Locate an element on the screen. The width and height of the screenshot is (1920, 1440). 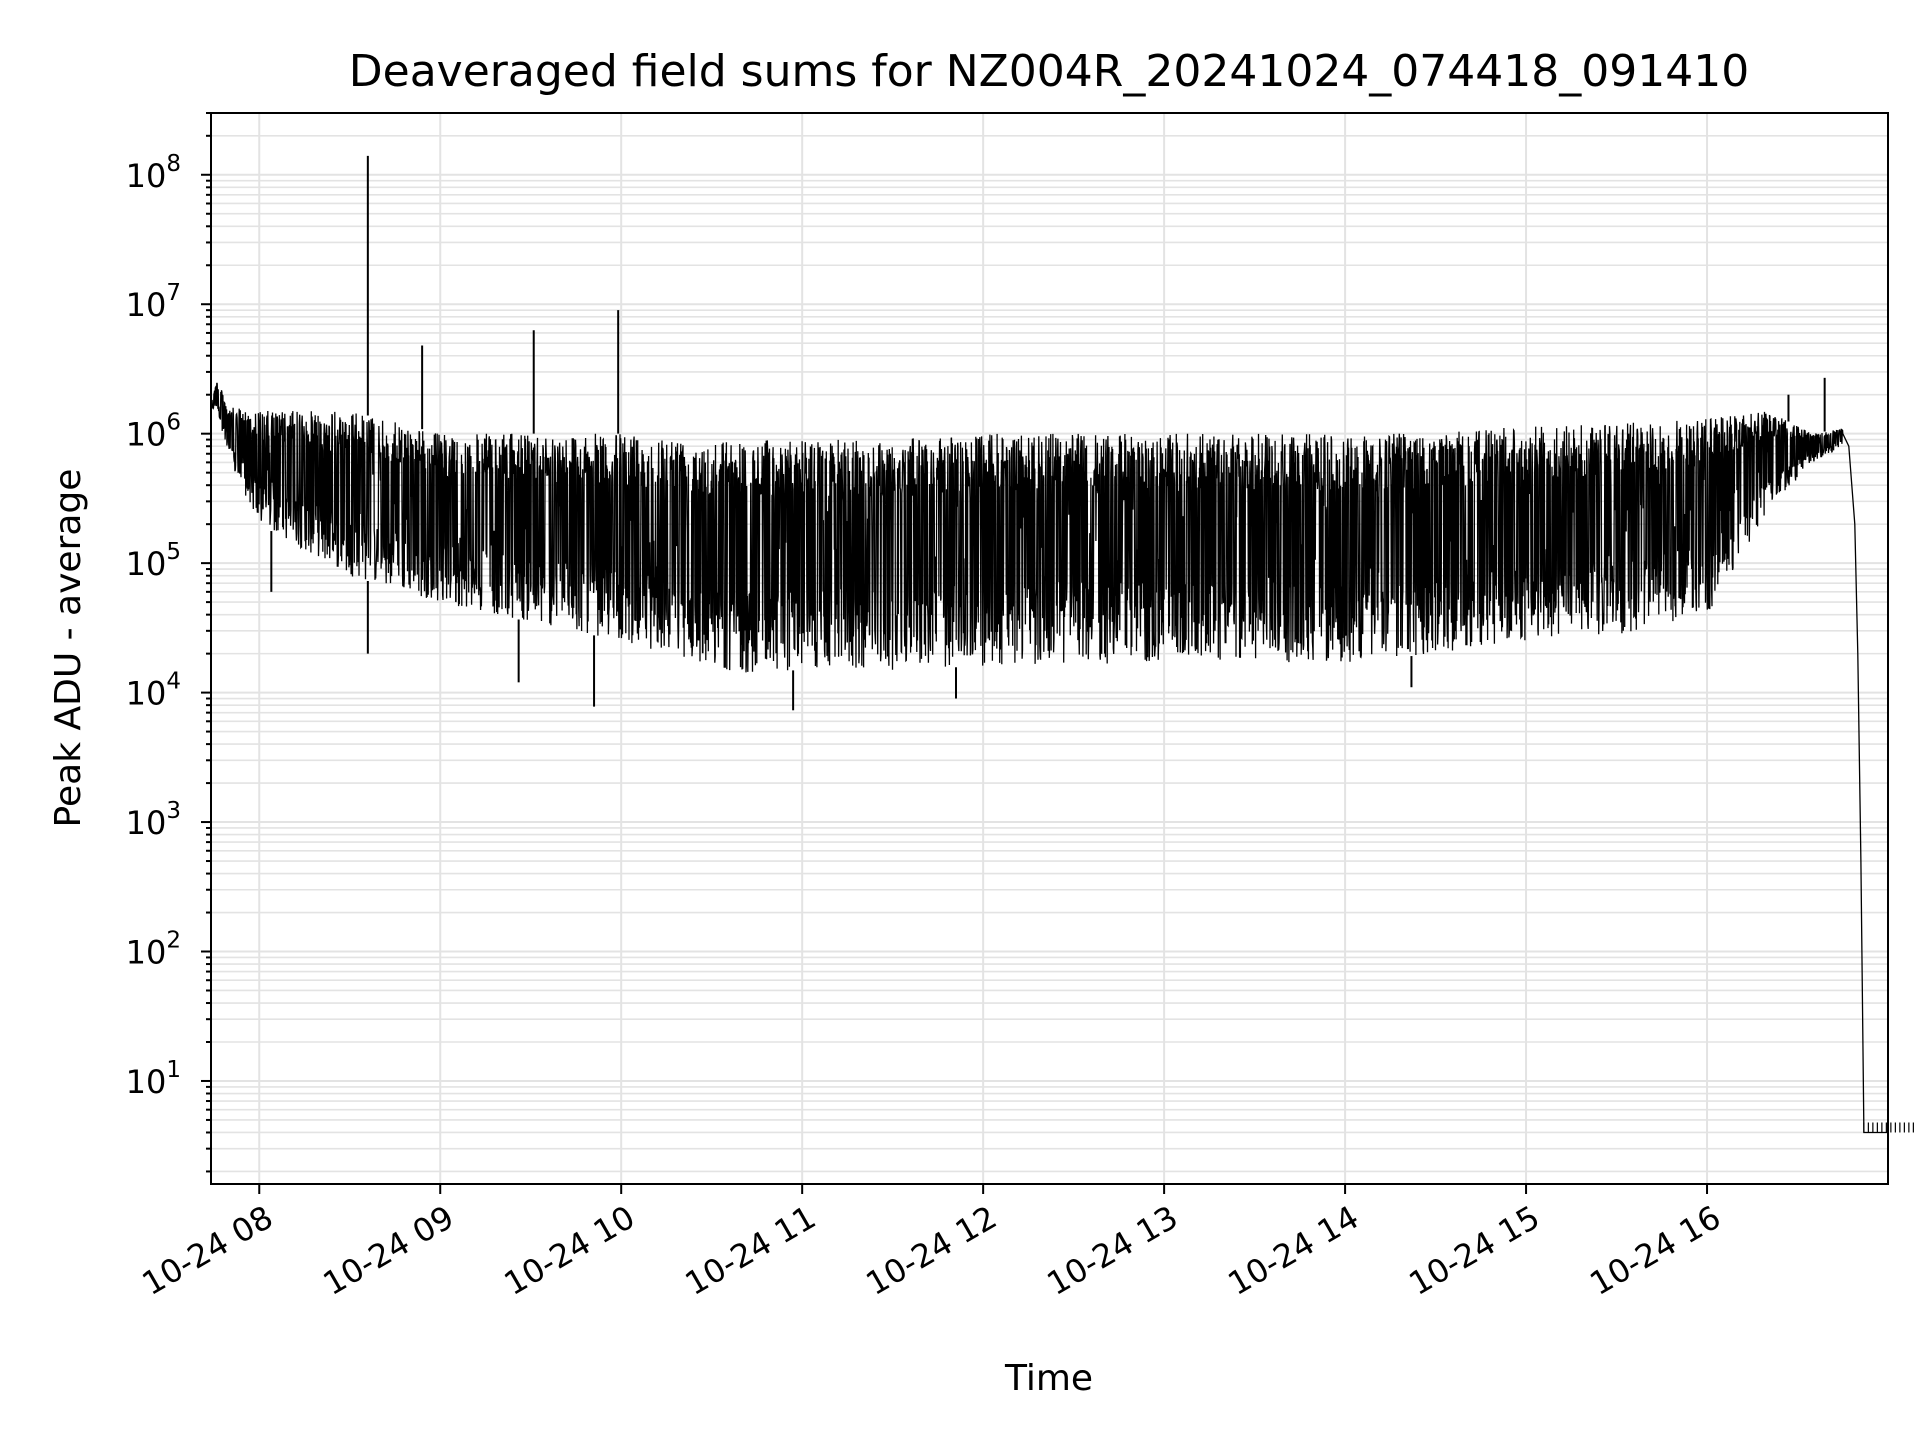
x-axis-label: Time is located at coordinates (1048, 1378).